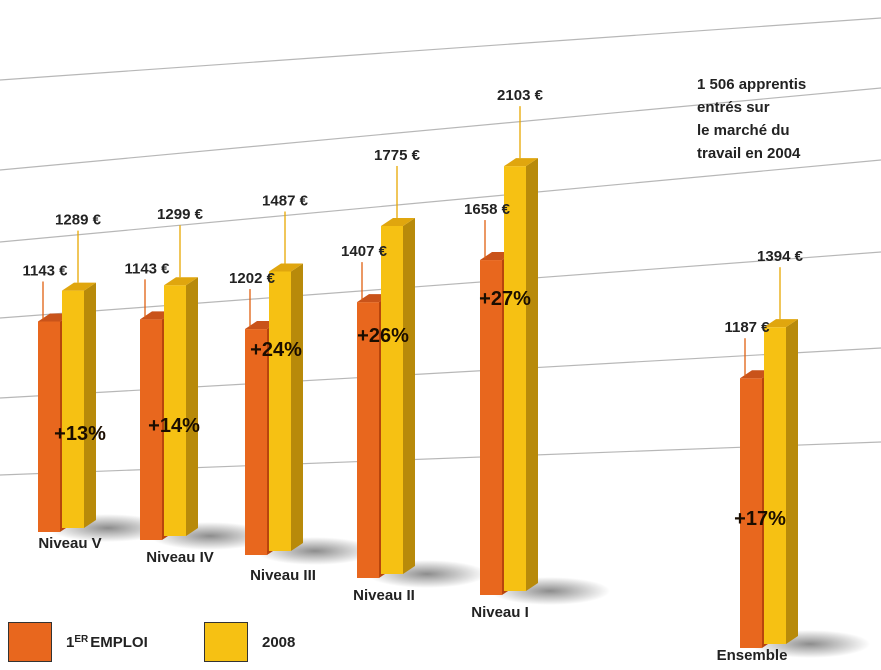 The image size is (881, 670). What do you see at coordinates (747, 327) in the screenshot?
I see `value-label-first-job: 1187 €` at bounding box center [747, 327].